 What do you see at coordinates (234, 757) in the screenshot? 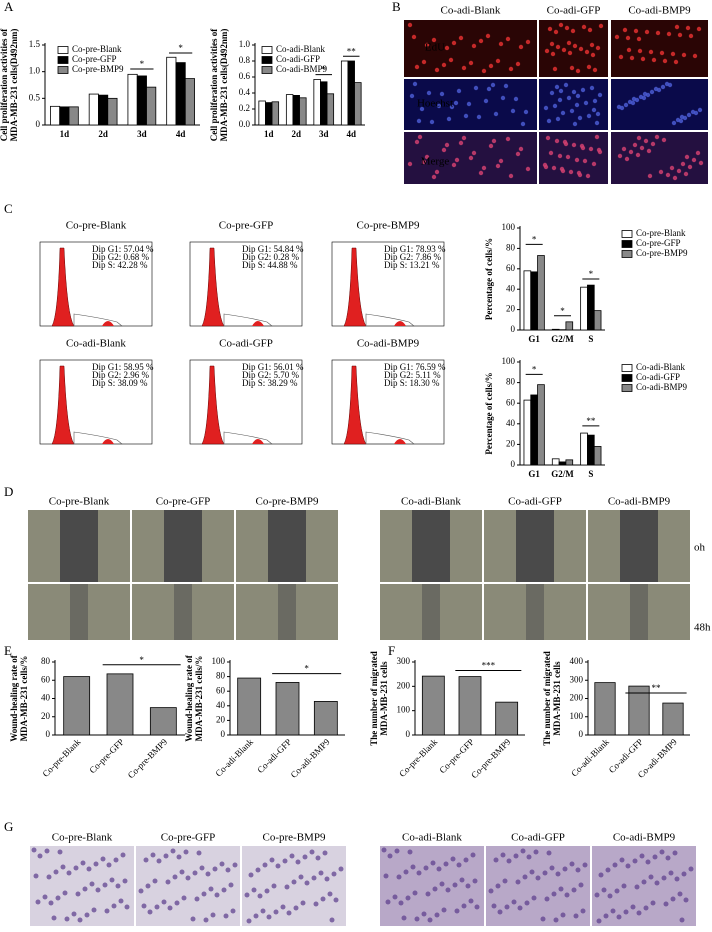
I see `x-tick-label: Co-adi-Blank` at bounding box center [234, 757].